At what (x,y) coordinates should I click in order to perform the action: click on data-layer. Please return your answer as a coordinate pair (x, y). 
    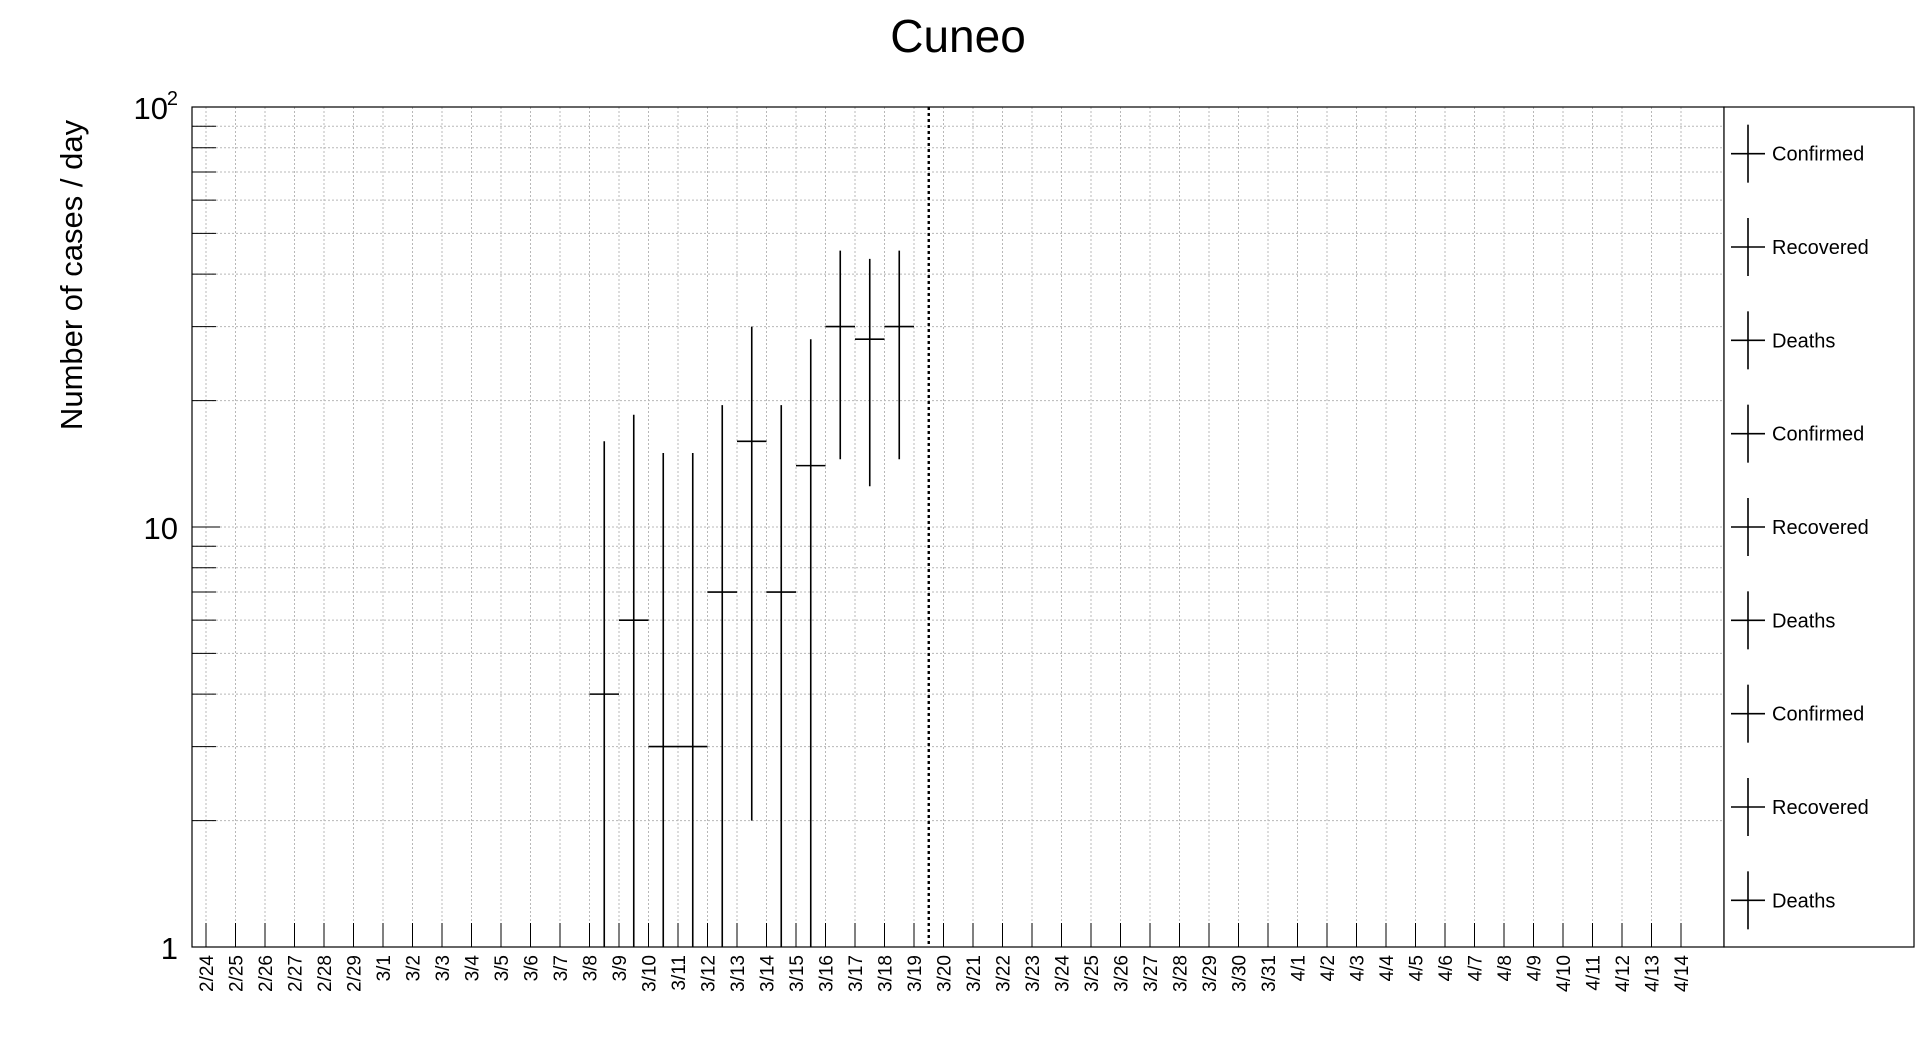
    Looking at the image, I should click on (759, 527).